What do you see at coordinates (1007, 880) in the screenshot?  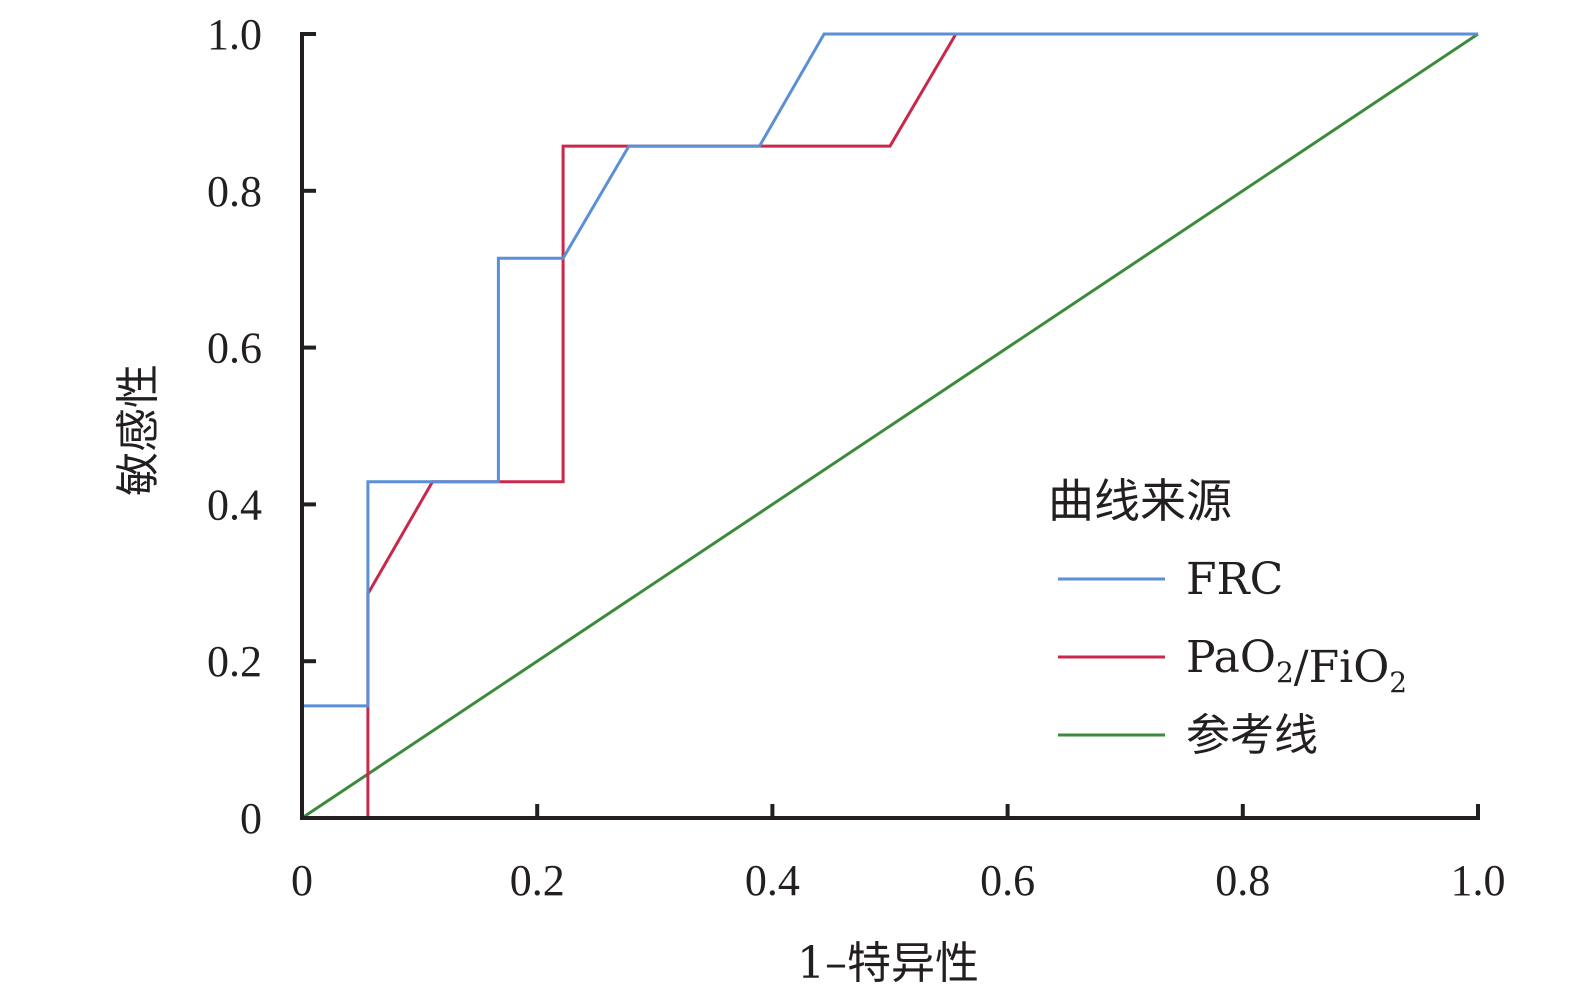 I see `x-tick-label: 0.6` at bounding box center [1007, 880].